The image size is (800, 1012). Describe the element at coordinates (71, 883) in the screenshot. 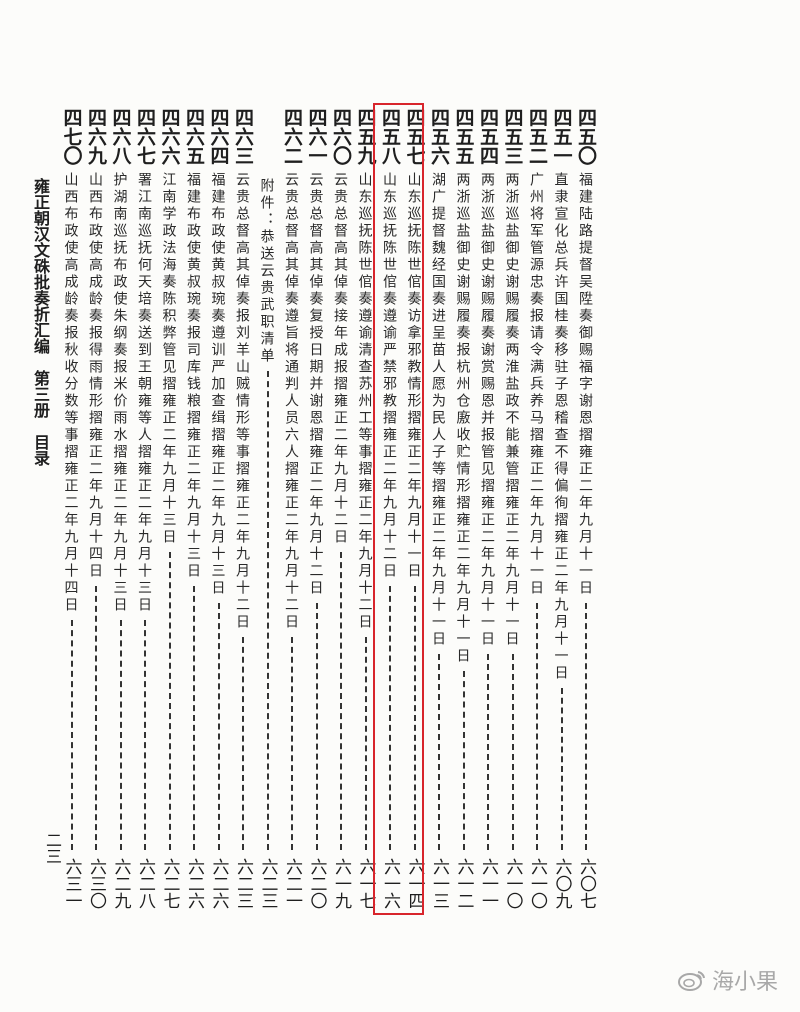

I see `entry-page: 六三一` at that location.